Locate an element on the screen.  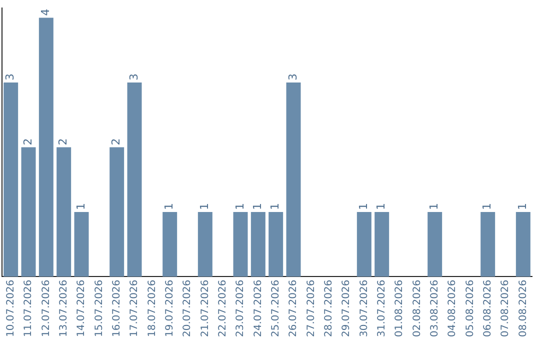
x-tick-label: 18.07.2026 is located at coordinates (152, 309).